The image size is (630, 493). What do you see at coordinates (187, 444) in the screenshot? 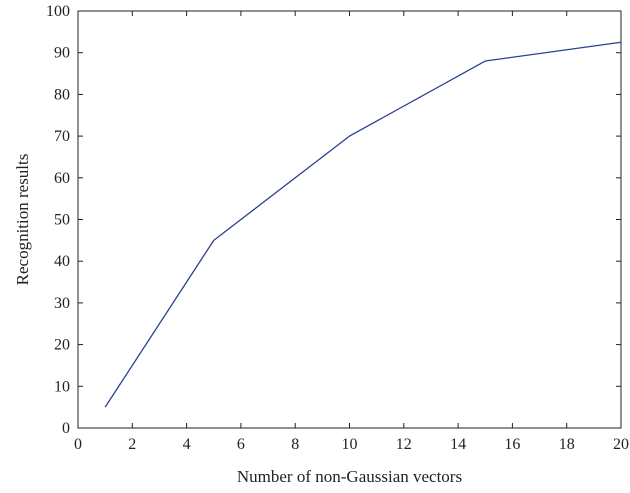
I see `x-tick-label: 4` at bounding box center [187, 444].